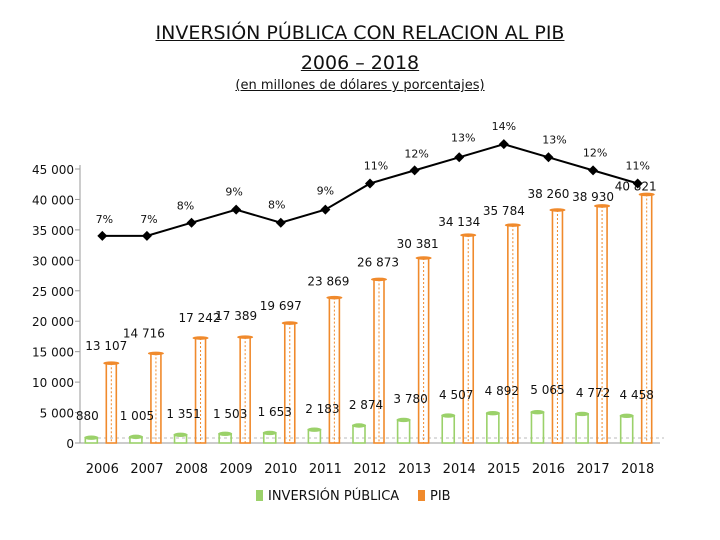 This screenshot has height=540, width=720. I want to click on data-label-inversion: 2 874, so click(366, 405).